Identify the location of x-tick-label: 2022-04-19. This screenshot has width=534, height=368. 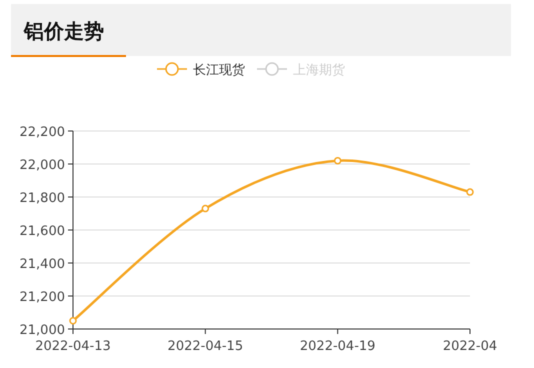
(338, 346).